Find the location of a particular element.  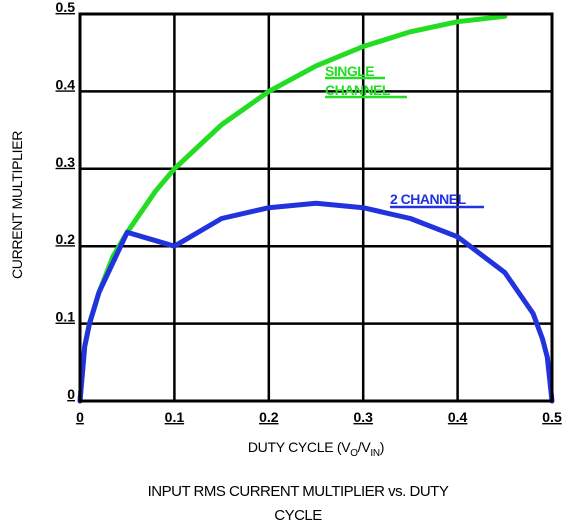

x-tick-label-0: 0 is located at coordinates (80, 417).